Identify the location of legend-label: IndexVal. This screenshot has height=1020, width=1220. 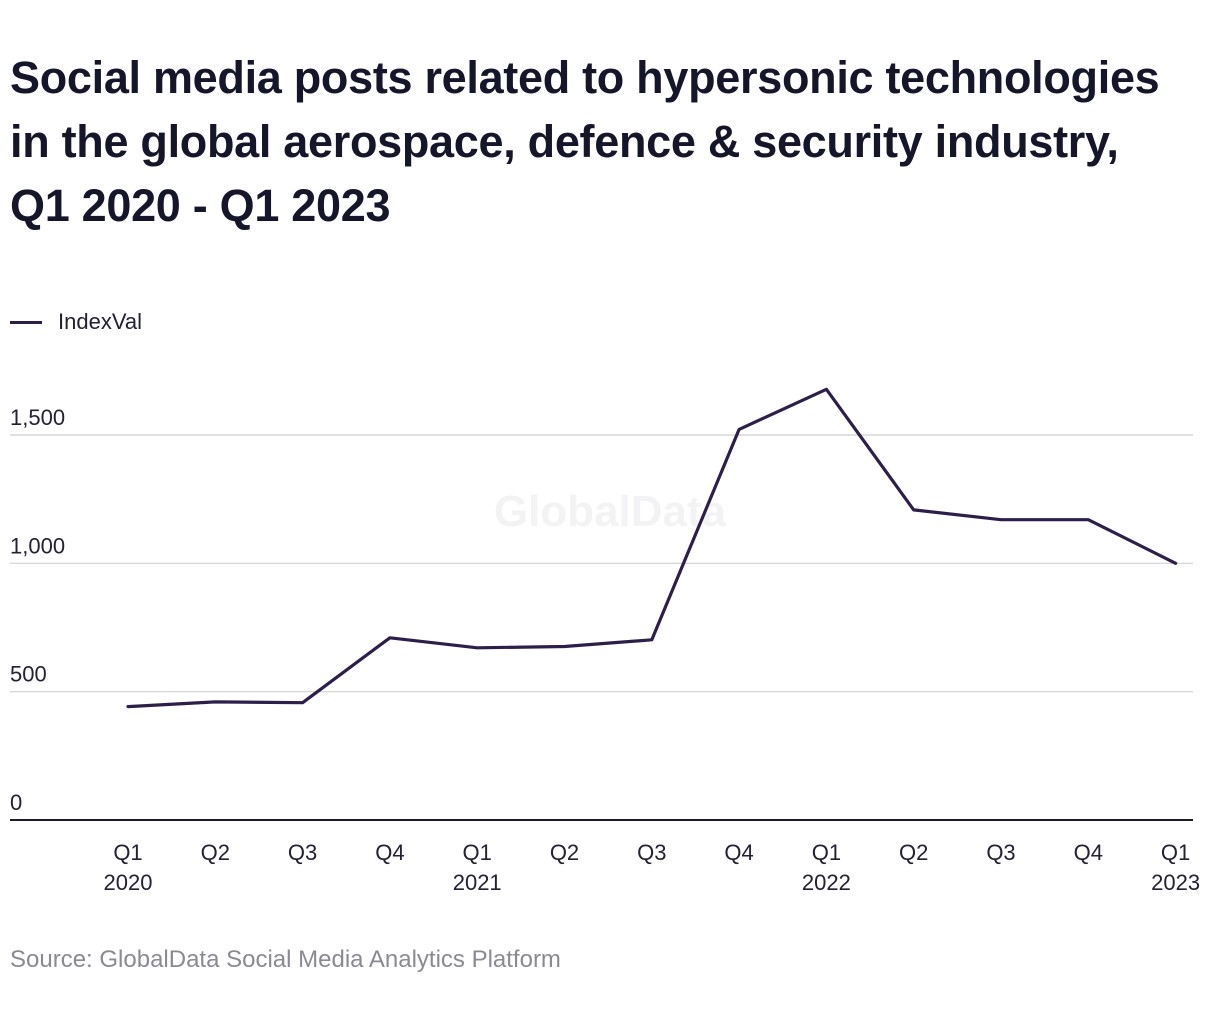
(100, 321).